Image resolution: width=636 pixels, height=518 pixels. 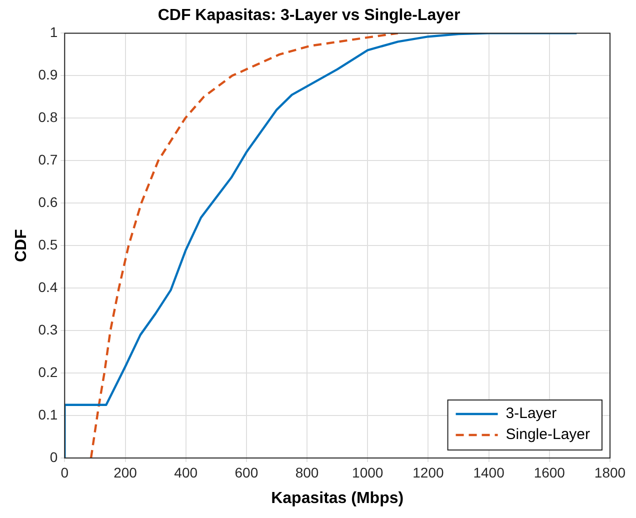 What do you see at coordinates (54, 456) in the screenshot?
I see `y-tick-label: 0` at bounding box center [54, 456].